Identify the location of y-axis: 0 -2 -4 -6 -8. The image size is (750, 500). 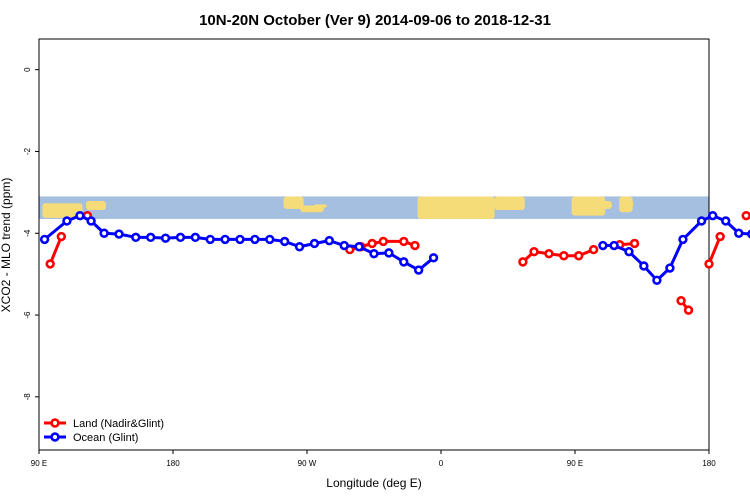
(31, 234).